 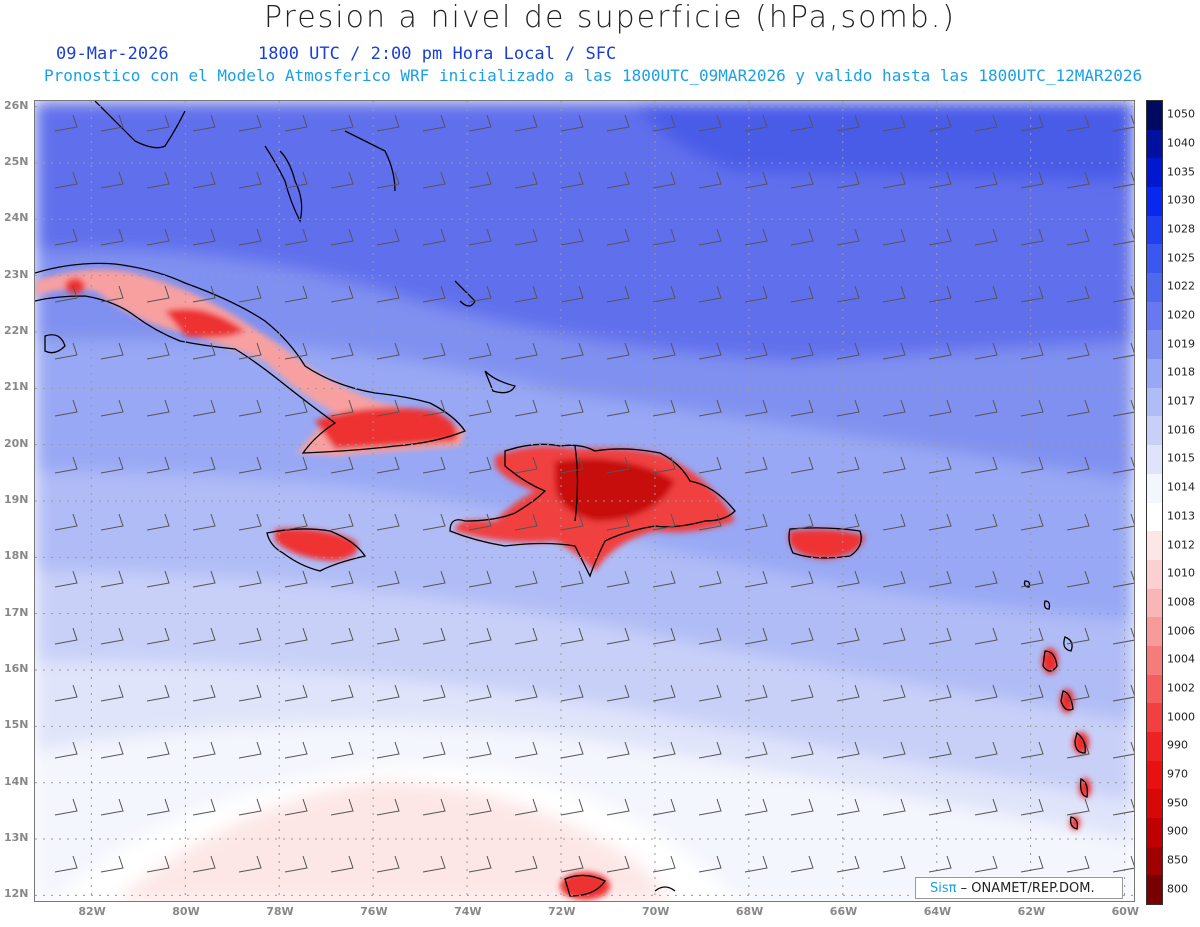 I want to click on lat-tick-label: 14N, so click(x=16, y=781).